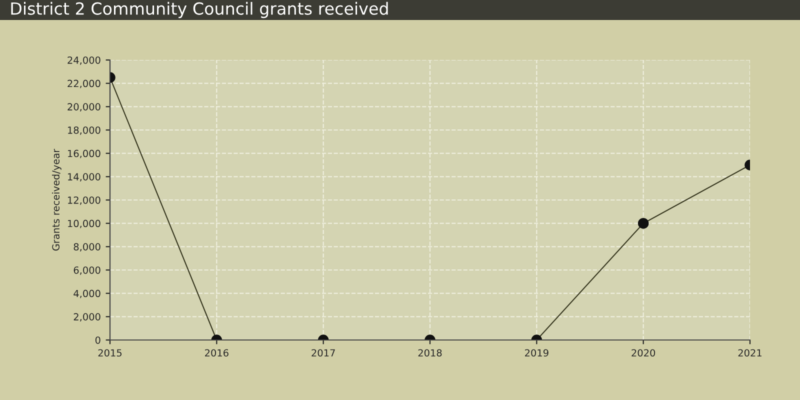 The image size is (800, 400). What do you see at coordinates (750, 353) in the screenshot?
I see `x-tick-label: 2021` at bounding box center [750, 353].